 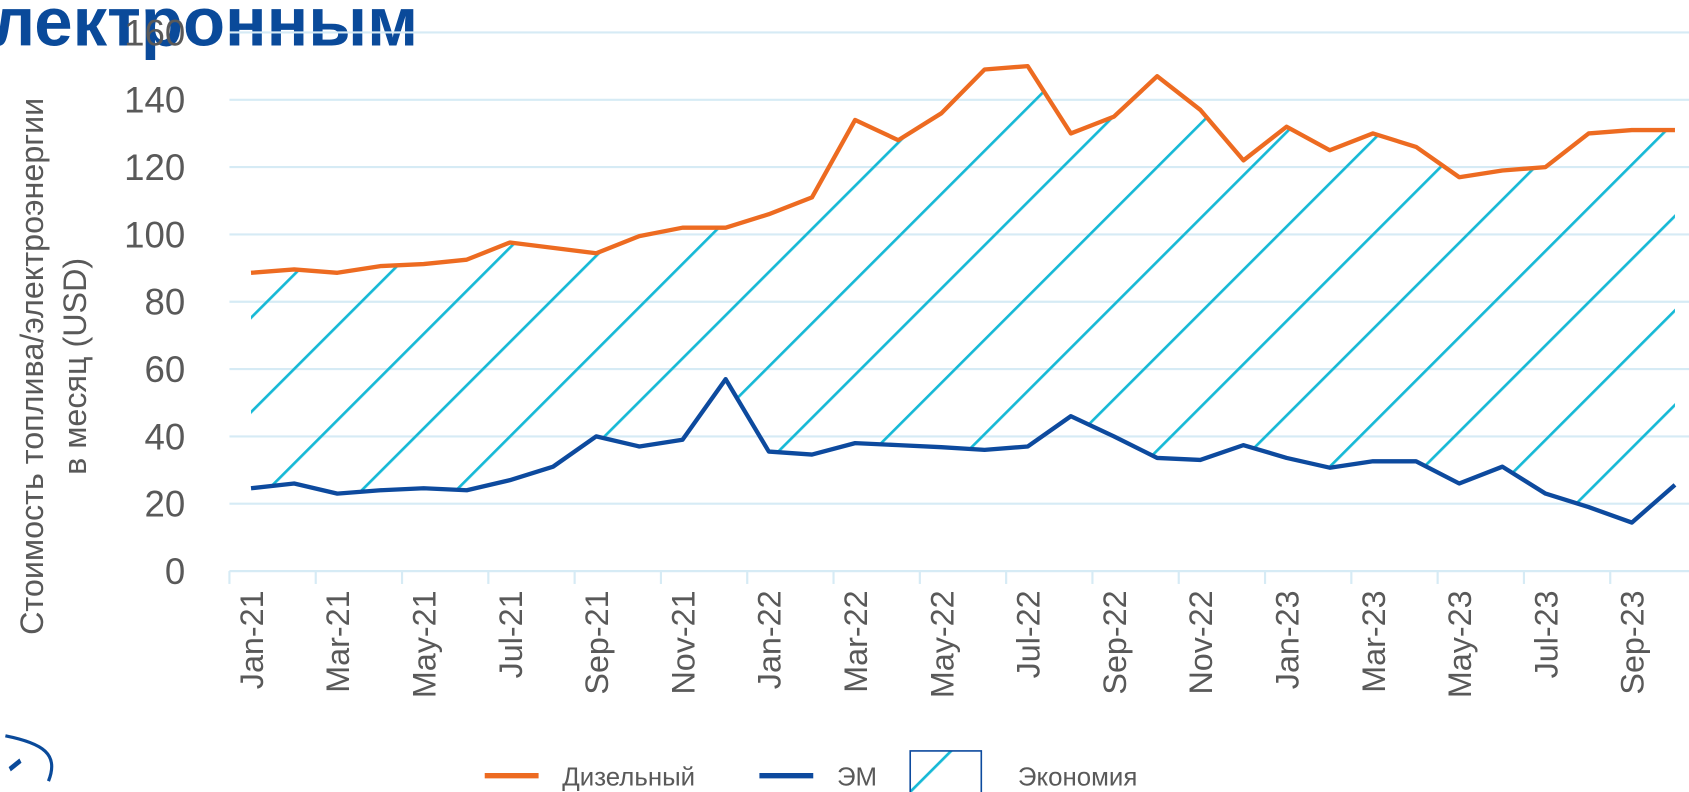 What do you see at coordinates (154, 32) in the screenshot?
I see `y-tick-label: 160` at bounding box center [154, 32].